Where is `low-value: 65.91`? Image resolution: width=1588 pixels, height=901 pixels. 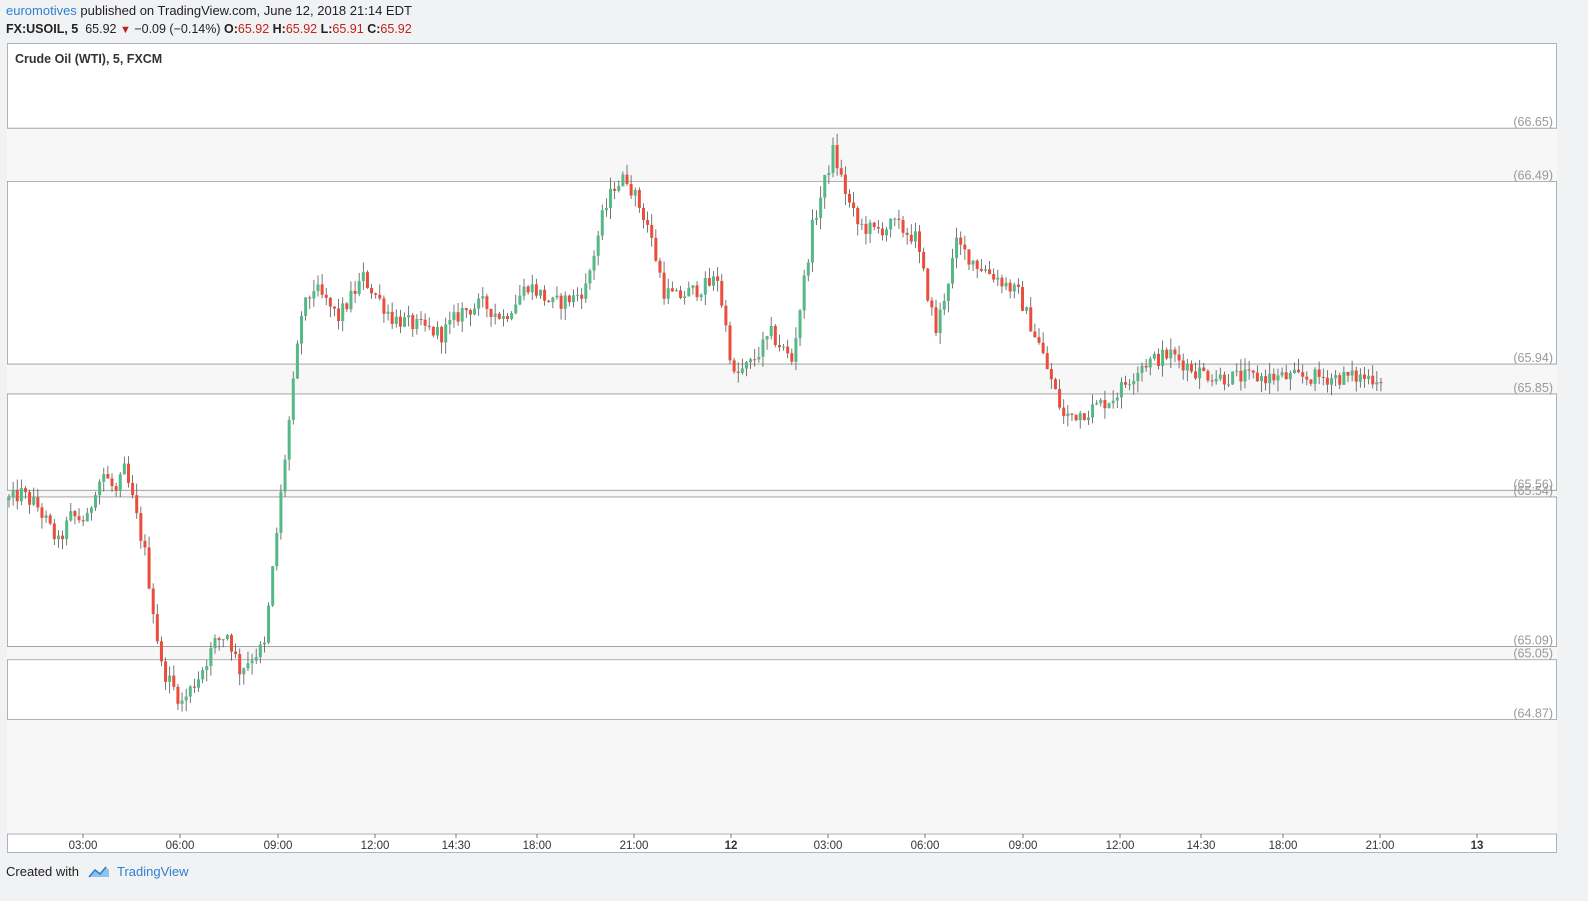 low-value: 65.91 is located at coordinates (348, 29).